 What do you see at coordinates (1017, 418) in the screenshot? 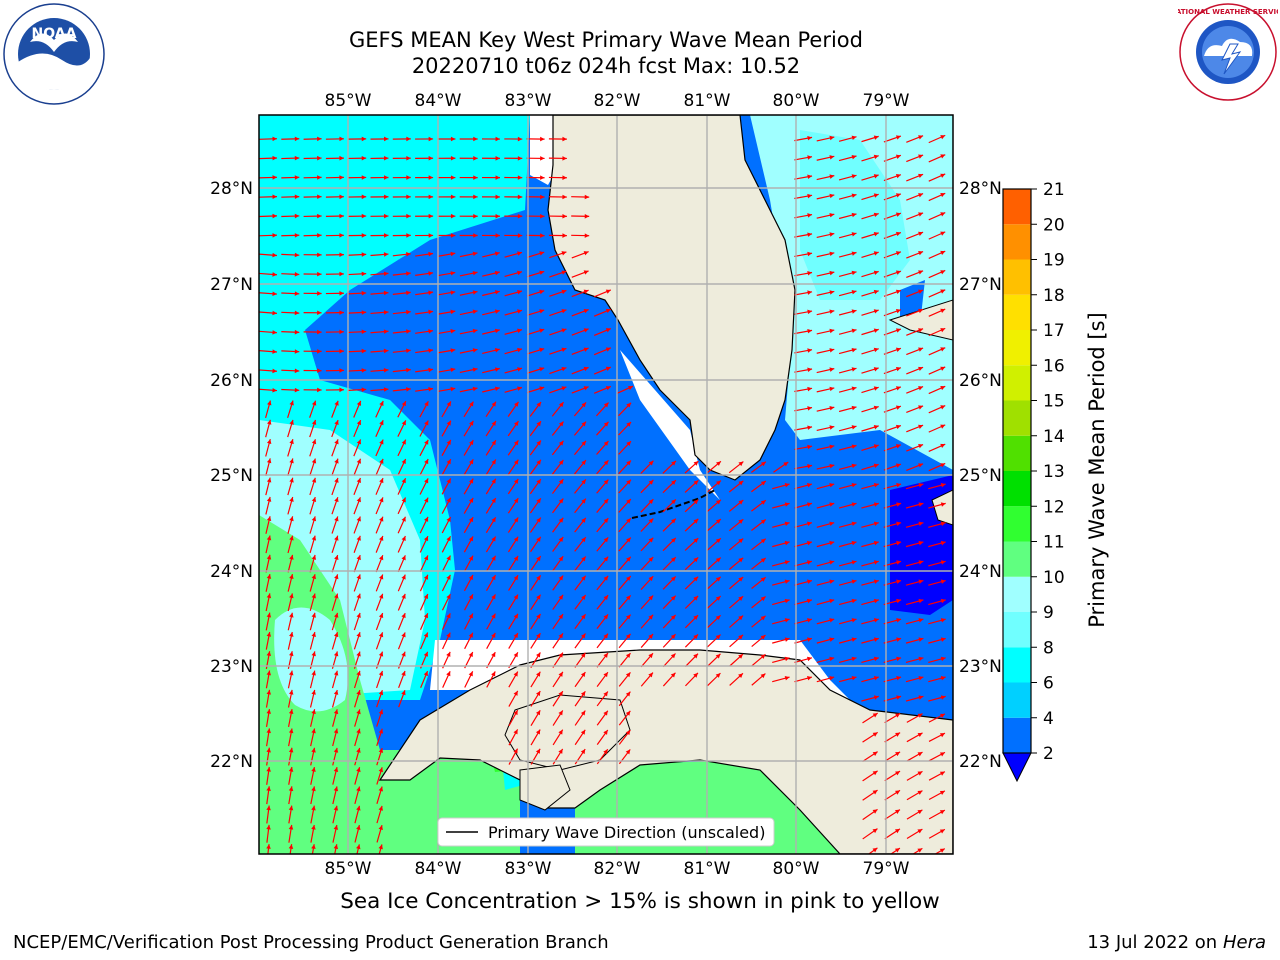
I see `colorbar-bin` at bounding box center [1017, 418].